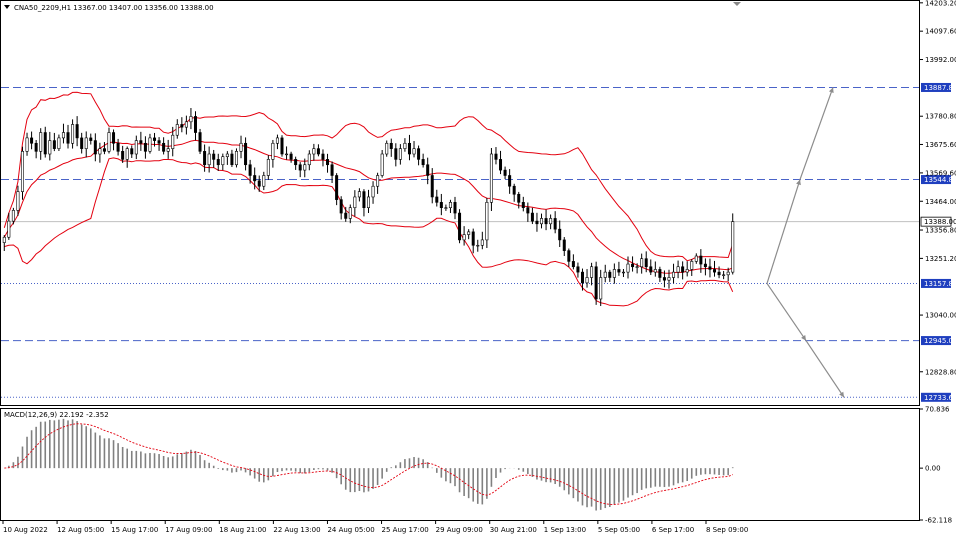 The width and height of the screenshot is (956, 539). I want to click on macd-signal-line, so click(368, 464).